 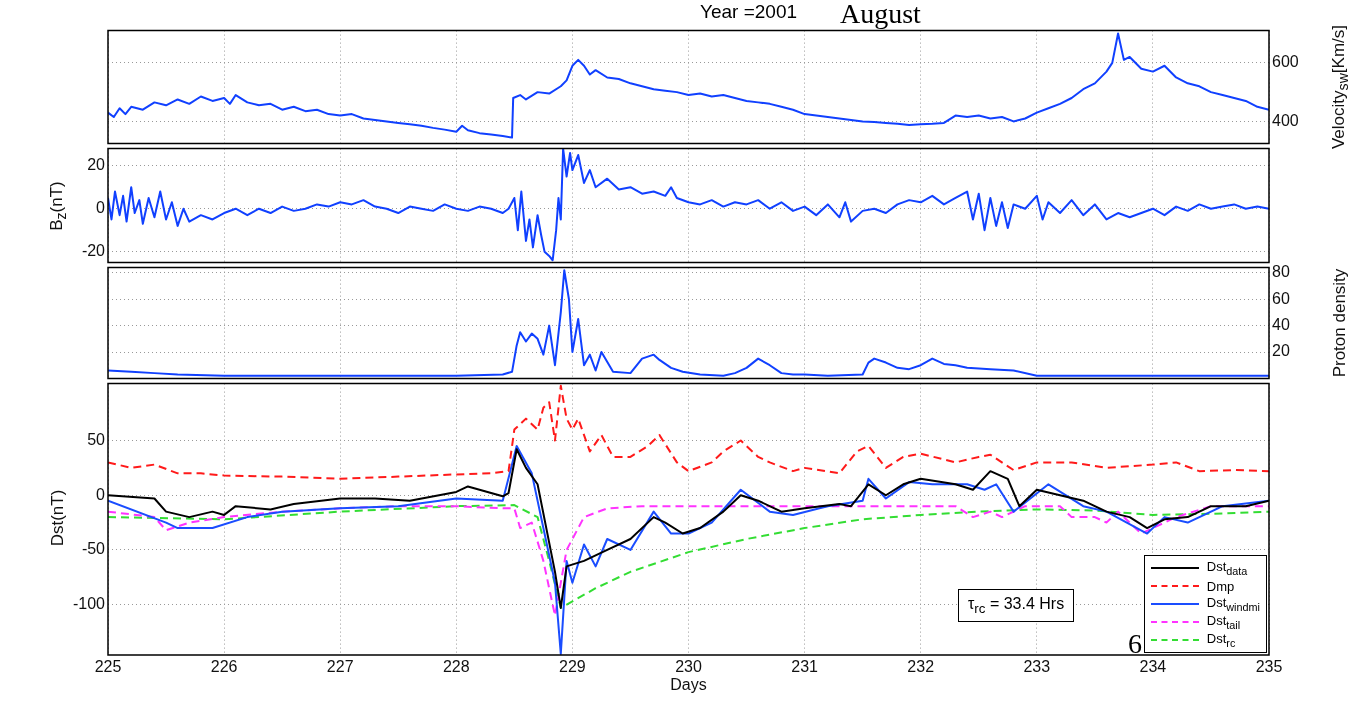 What do you see at coordinates (1220, 586) in the screenshot?
I see `legend-label: Dmp` at bounding box center [1220, 586].